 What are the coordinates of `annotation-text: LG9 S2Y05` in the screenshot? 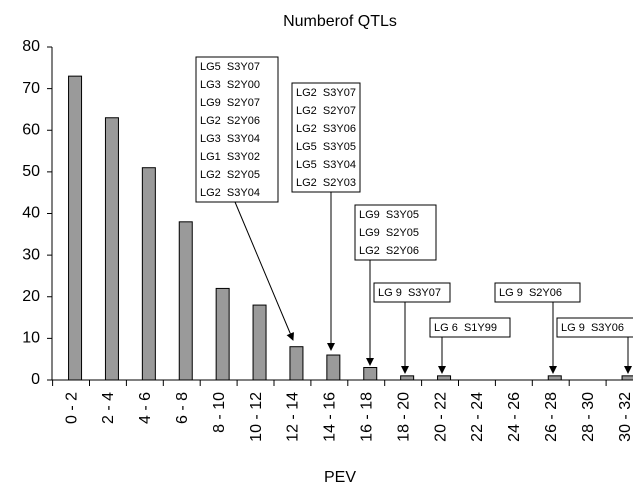 It's located at (389, 233).